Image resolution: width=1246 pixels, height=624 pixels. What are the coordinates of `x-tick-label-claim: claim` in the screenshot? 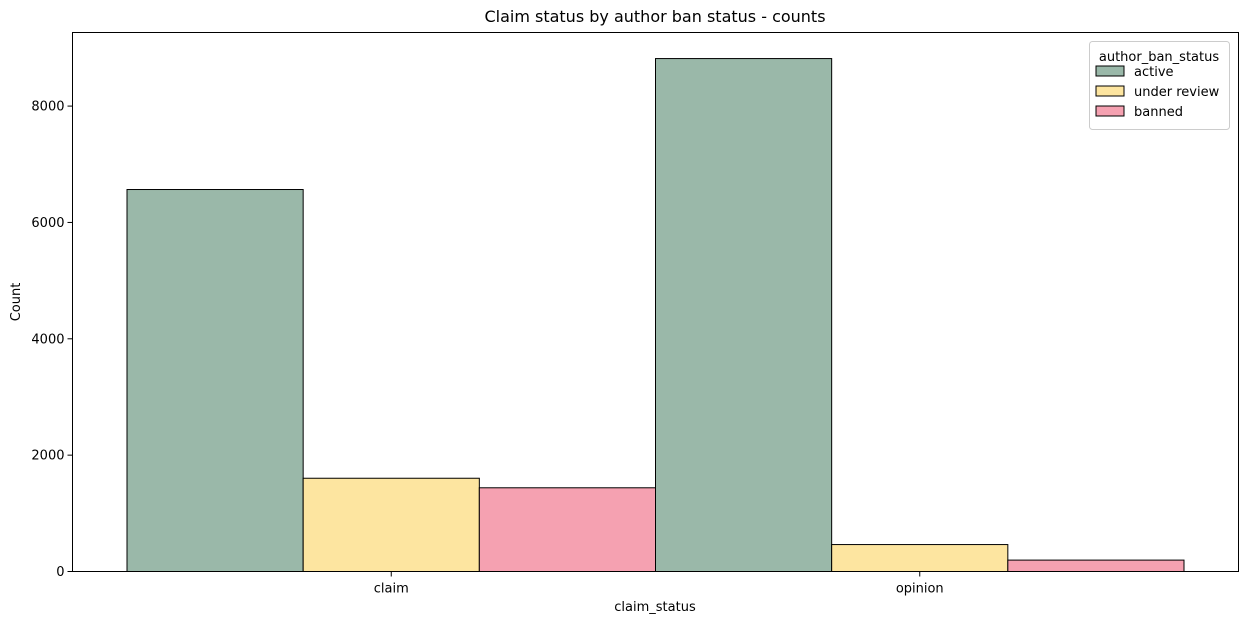 It's located at (391, 589).